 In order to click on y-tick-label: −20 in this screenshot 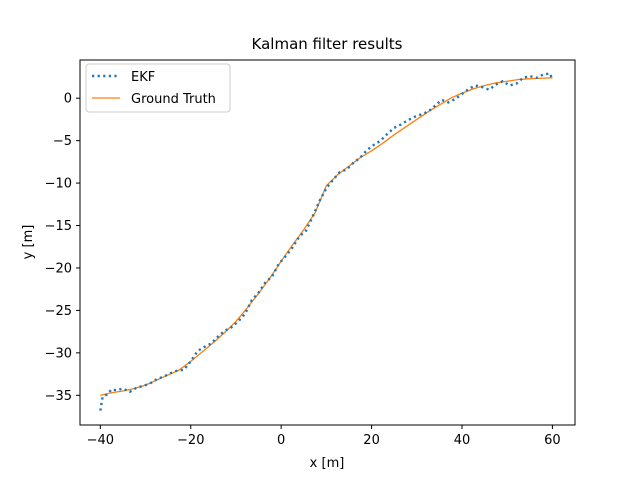, I will do `click(58, 268)`.